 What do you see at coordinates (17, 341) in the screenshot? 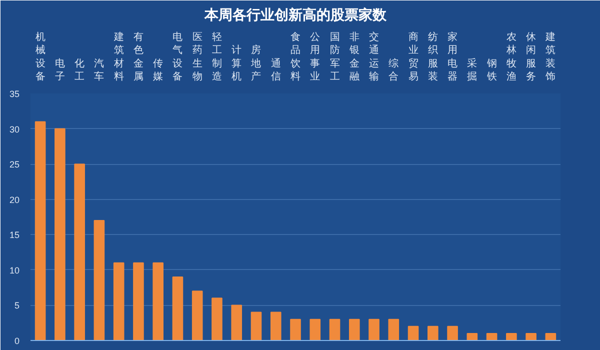
I see `y-tick-label: 0` at bounding box center [17, 341].